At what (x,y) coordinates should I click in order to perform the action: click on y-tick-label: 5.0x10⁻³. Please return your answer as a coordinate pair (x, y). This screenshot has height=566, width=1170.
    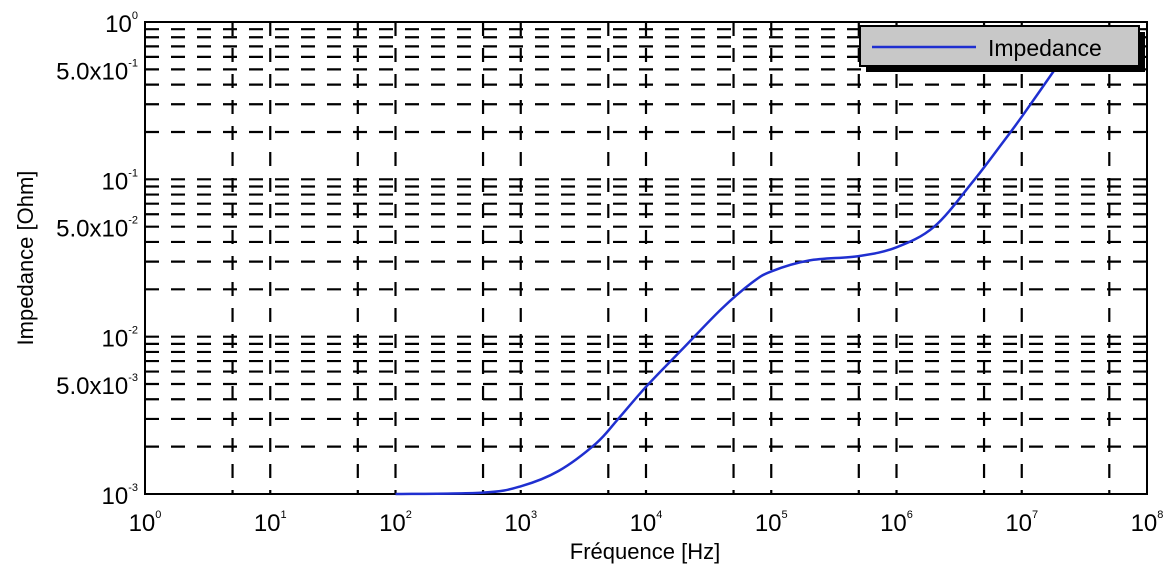
    Looking at the image, I should click on (97, 386).